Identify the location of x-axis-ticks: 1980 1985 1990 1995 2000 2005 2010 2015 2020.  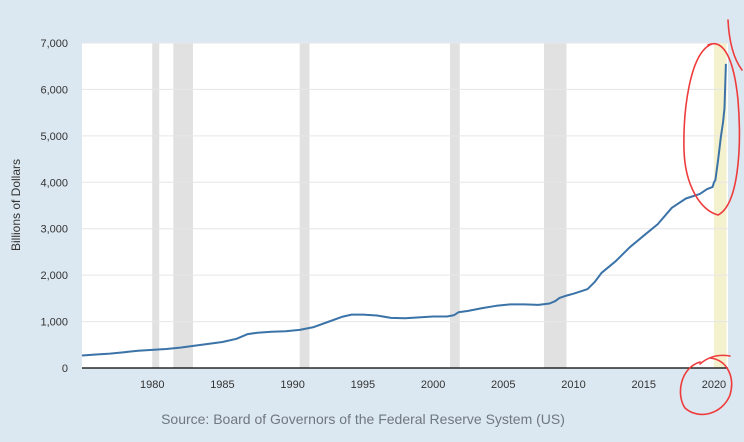
(433, 385).